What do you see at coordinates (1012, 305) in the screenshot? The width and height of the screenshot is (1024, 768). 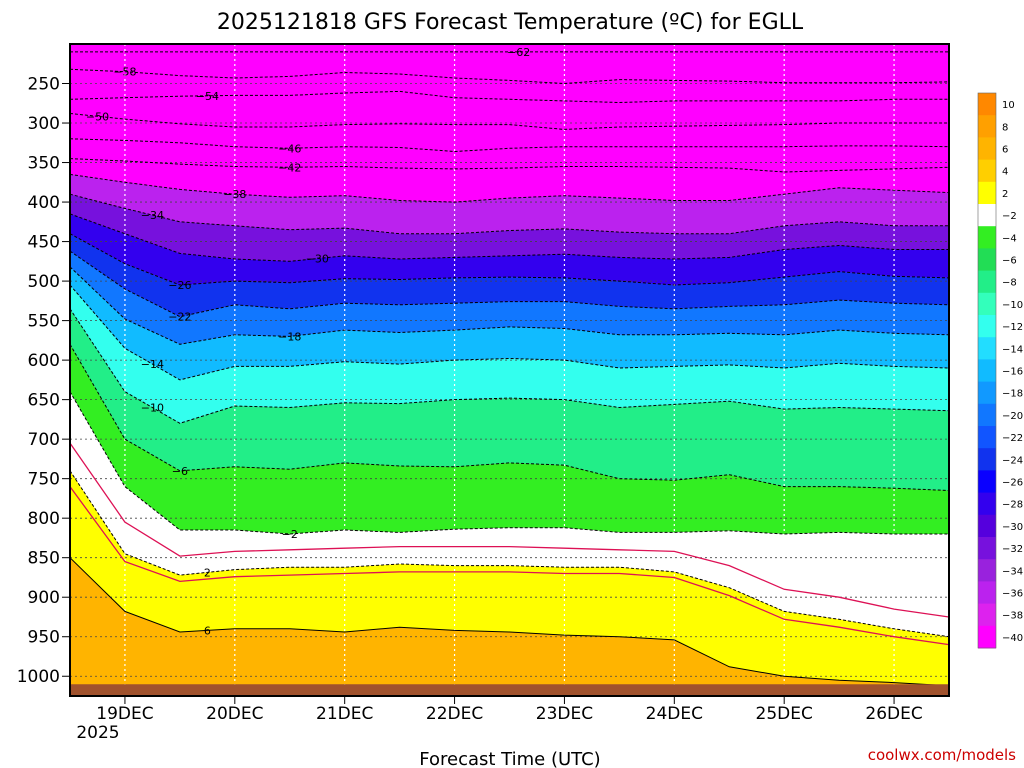 I see `colorbar-label: −10` at bounding box center [1012, 305].